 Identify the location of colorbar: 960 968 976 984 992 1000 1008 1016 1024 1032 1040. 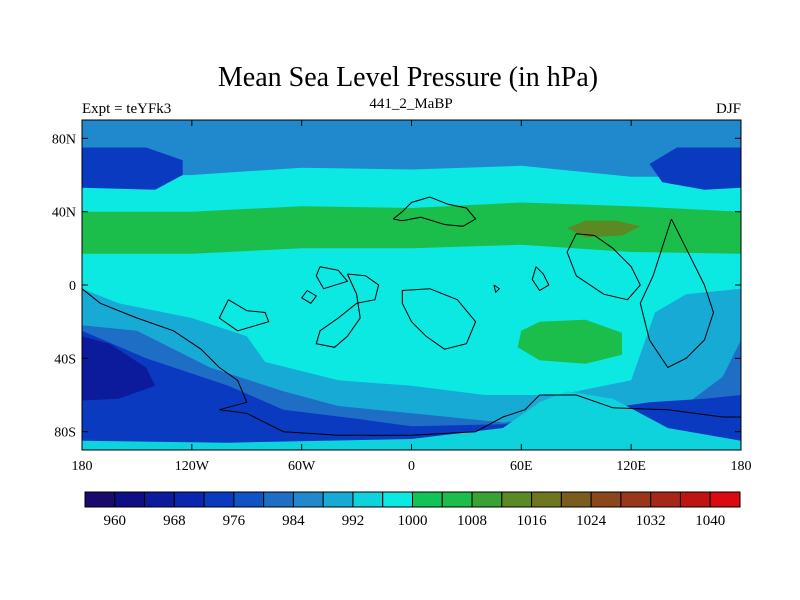
(412, 510).